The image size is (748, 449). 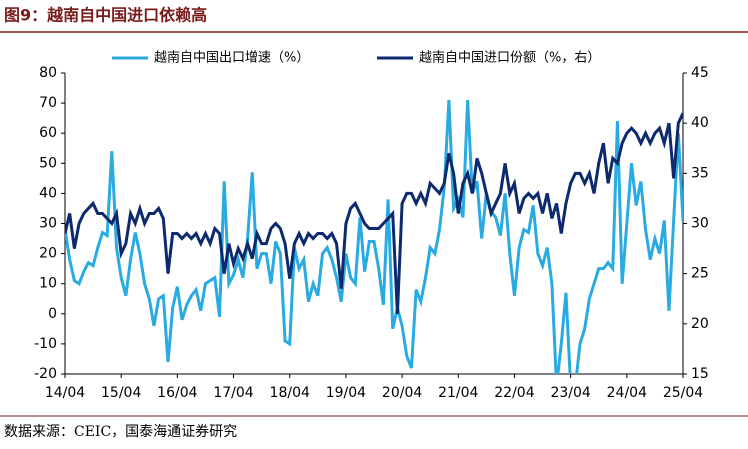 What do you see at coordinates (290, 393) in the screenshot?
I see `x-tick-label: 18/04` at bounding box center [290, 393].